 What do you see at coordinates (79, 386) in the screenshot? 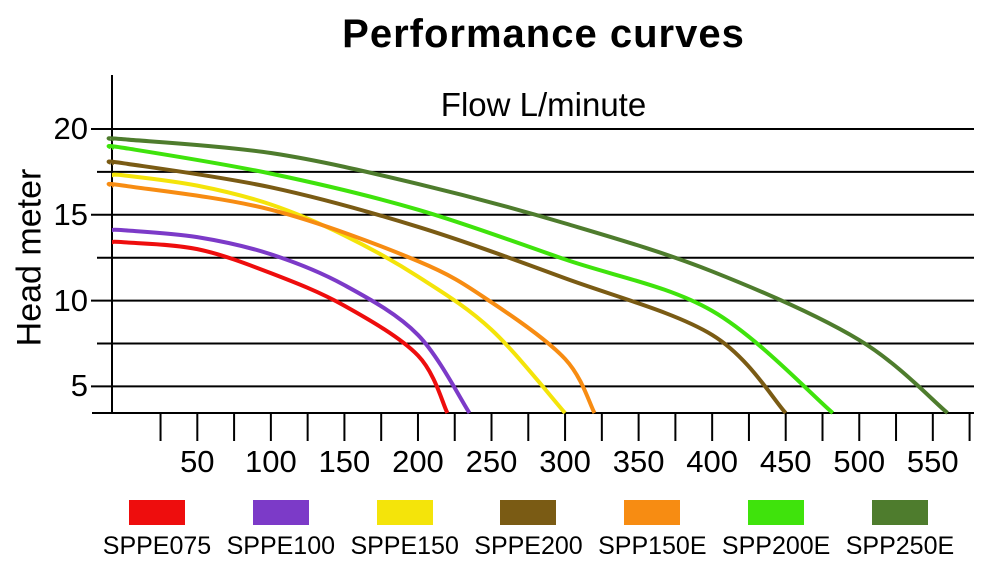
I see `y-tick-label: 5` at bounding box center [79, 386].